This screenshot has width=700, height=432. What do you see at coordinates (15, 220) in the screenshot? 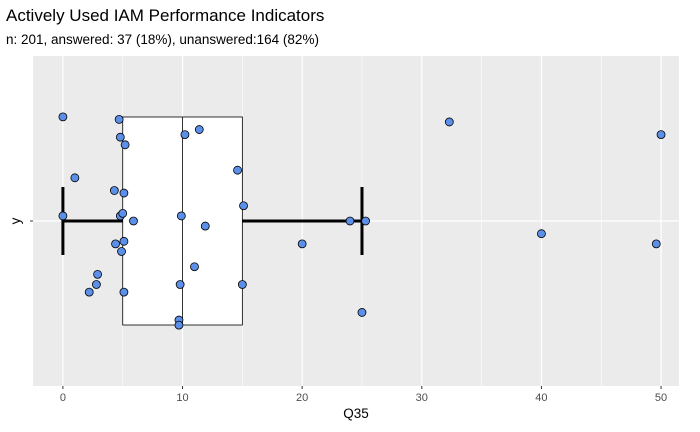
I see `y-axis-title: y` at bounding box center [15, 220].